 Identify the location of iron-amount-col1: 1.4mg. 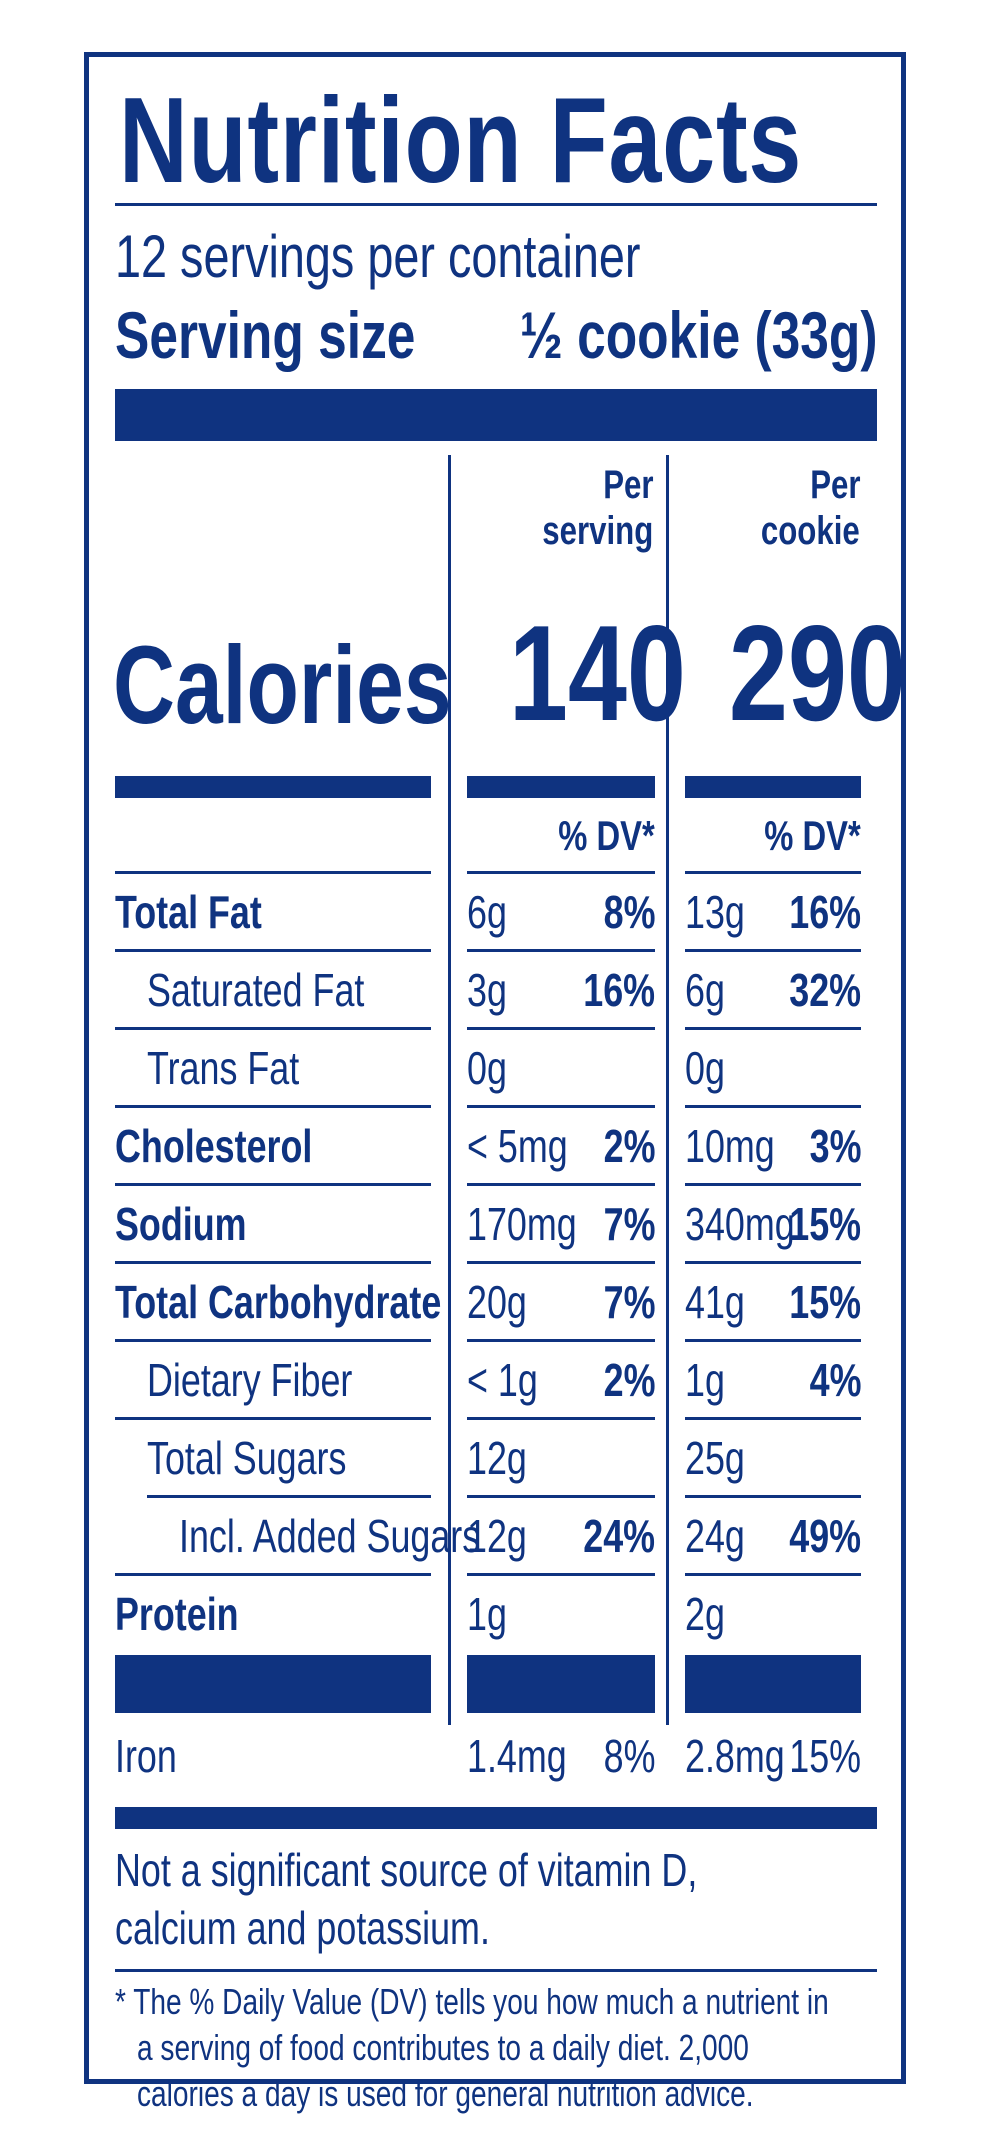
(517, 1756).